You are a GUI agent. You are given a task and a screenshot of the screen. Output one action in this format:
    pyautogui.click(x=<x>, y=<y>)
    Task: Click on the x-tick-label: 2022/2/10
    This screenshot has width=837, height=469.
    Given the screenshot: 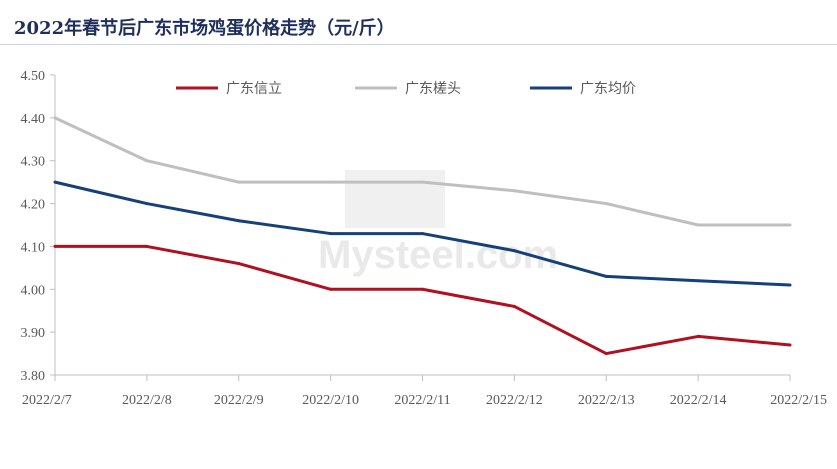 What is the action you would take?
    pyautogui.click(x=330, y=400)
    